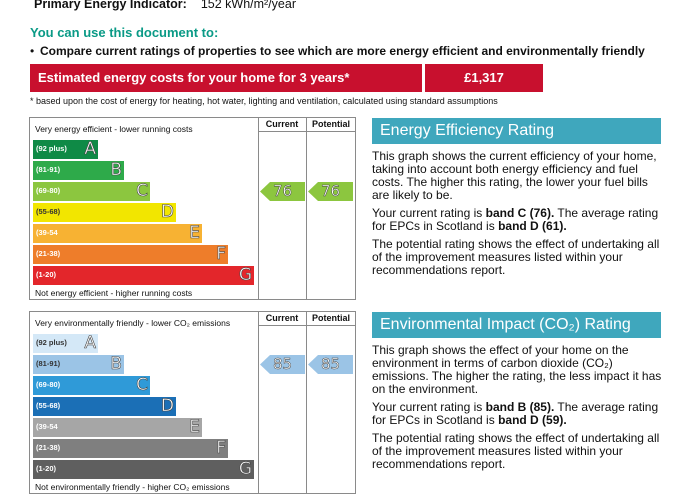 This screenshot has width=700, height=500. I want to click on potential-rating-arrow: 85, so click(330, 364).